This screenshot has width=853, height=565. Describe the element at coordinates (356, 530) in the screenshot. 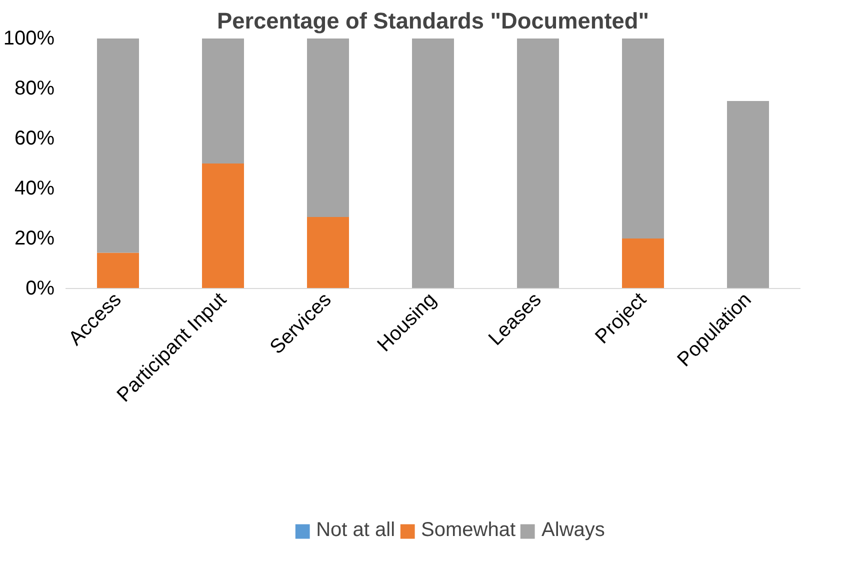

I see `legend-label: Not at all` at that location.